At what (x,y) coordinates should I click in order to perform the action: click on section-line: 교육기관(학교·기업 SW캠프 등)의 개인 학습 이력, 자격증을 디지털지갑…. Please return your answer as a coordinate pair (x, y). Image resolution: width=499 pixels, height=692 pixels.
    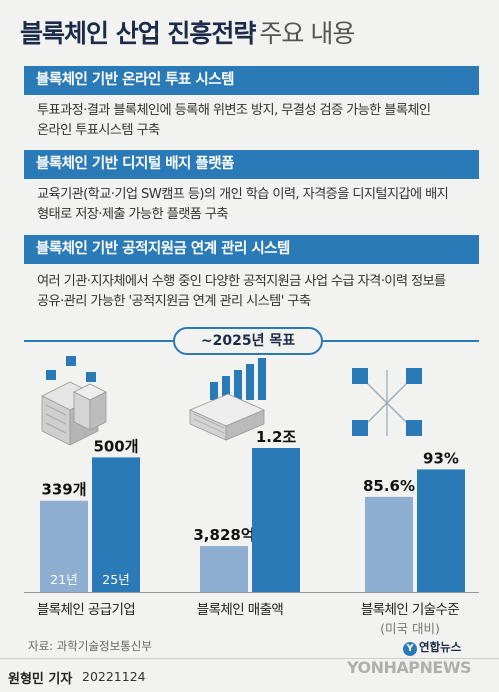
    Looking at the image, I should click on (243, 194).